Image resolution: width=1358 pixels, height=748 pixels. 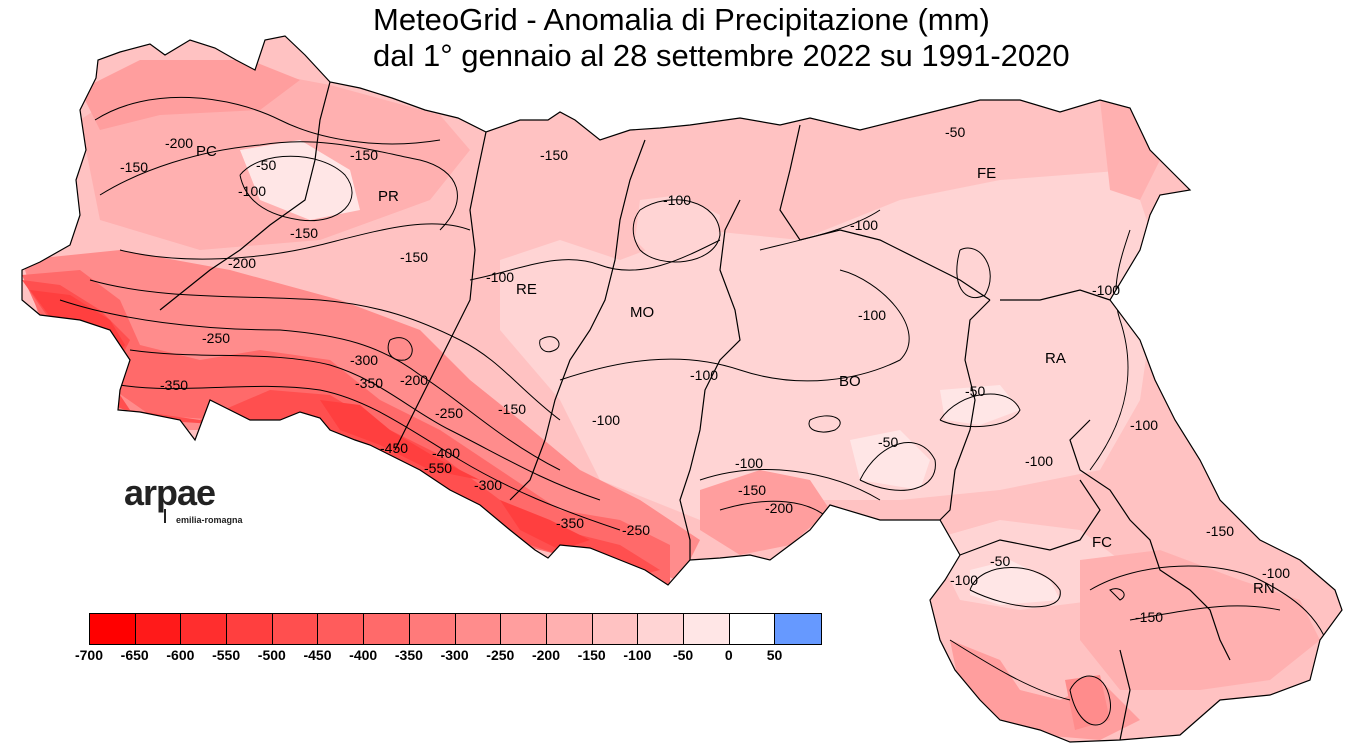 I want to click on legend-label: -250, so click(x=500, y=655).